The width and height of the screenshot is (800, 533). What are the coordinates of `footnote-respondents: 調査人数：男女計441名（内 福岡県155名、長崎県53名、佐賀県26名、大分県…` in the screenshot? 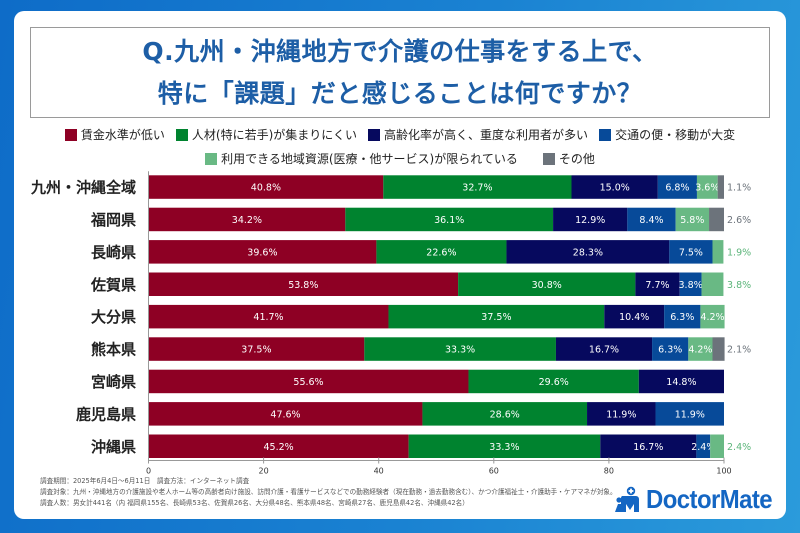 It's located at (254, 503).